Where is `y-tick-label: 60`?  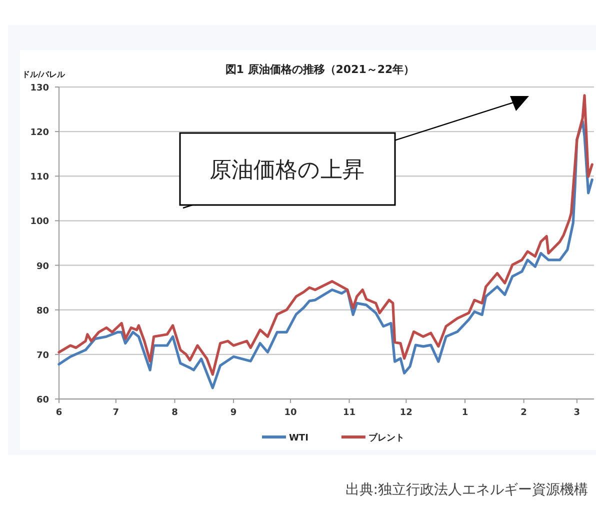 y-tick-label: 60 is located at coordinates (42, 401).